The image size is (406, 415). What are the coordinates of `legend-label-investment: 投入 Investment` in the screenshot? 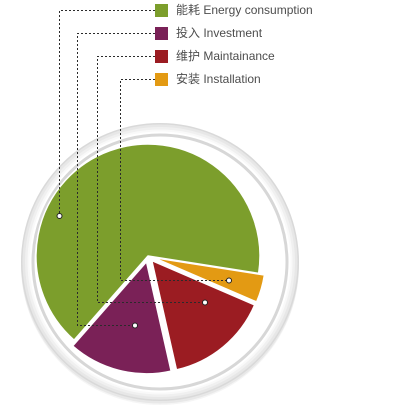 It's located at (219, 33).